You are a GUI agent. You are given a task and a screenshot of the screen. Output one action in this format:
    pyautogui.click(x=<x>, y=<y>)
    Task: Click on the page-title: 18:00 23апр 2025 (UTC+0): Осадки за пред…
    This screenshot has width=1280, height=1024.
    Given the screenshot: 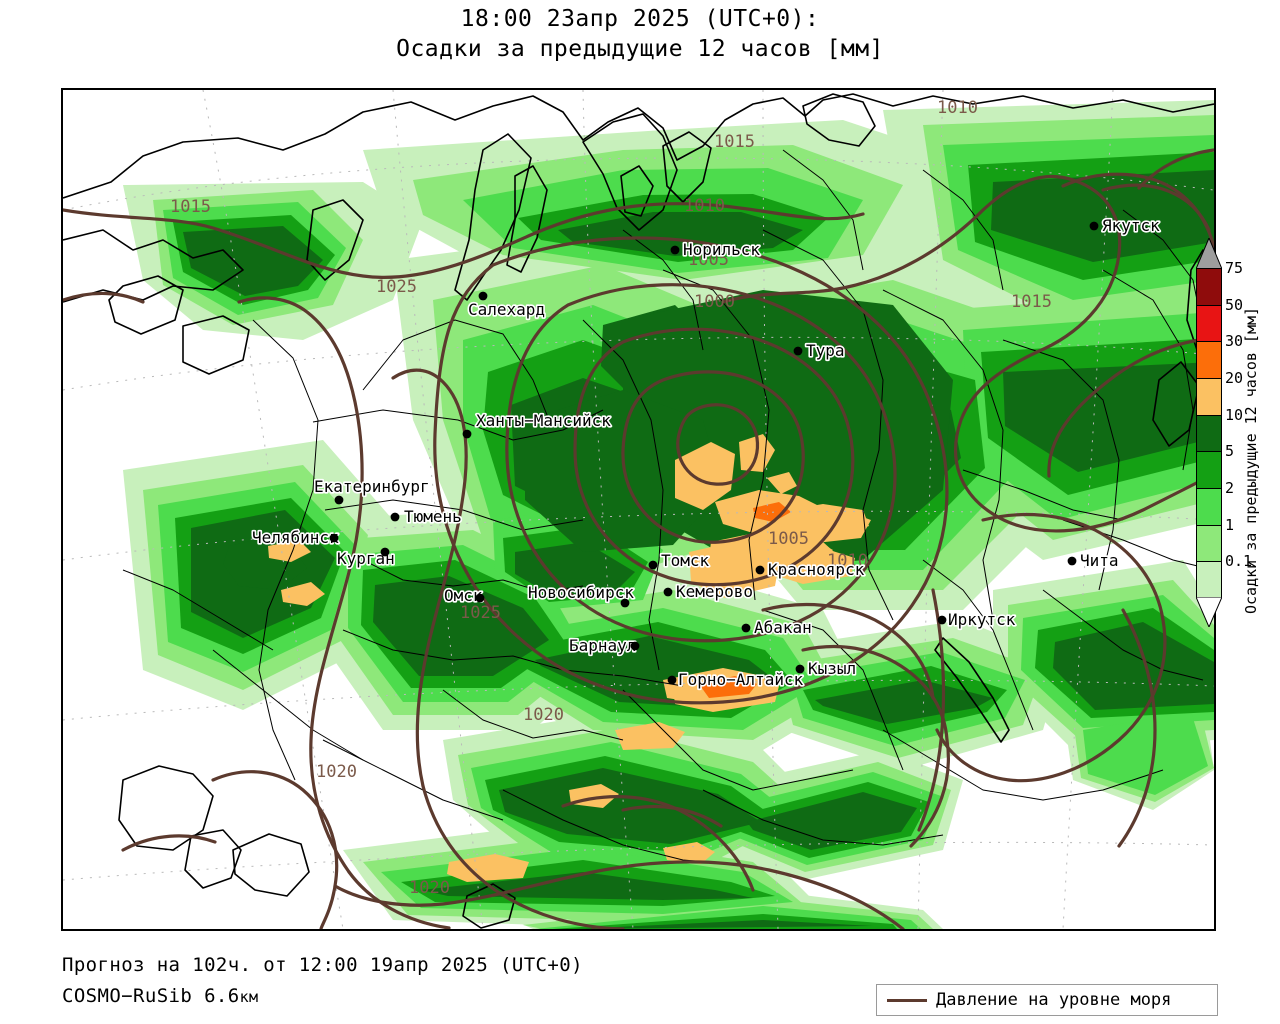 What is the action you would take?
    pyautogui.click(x=640, y=34)
    